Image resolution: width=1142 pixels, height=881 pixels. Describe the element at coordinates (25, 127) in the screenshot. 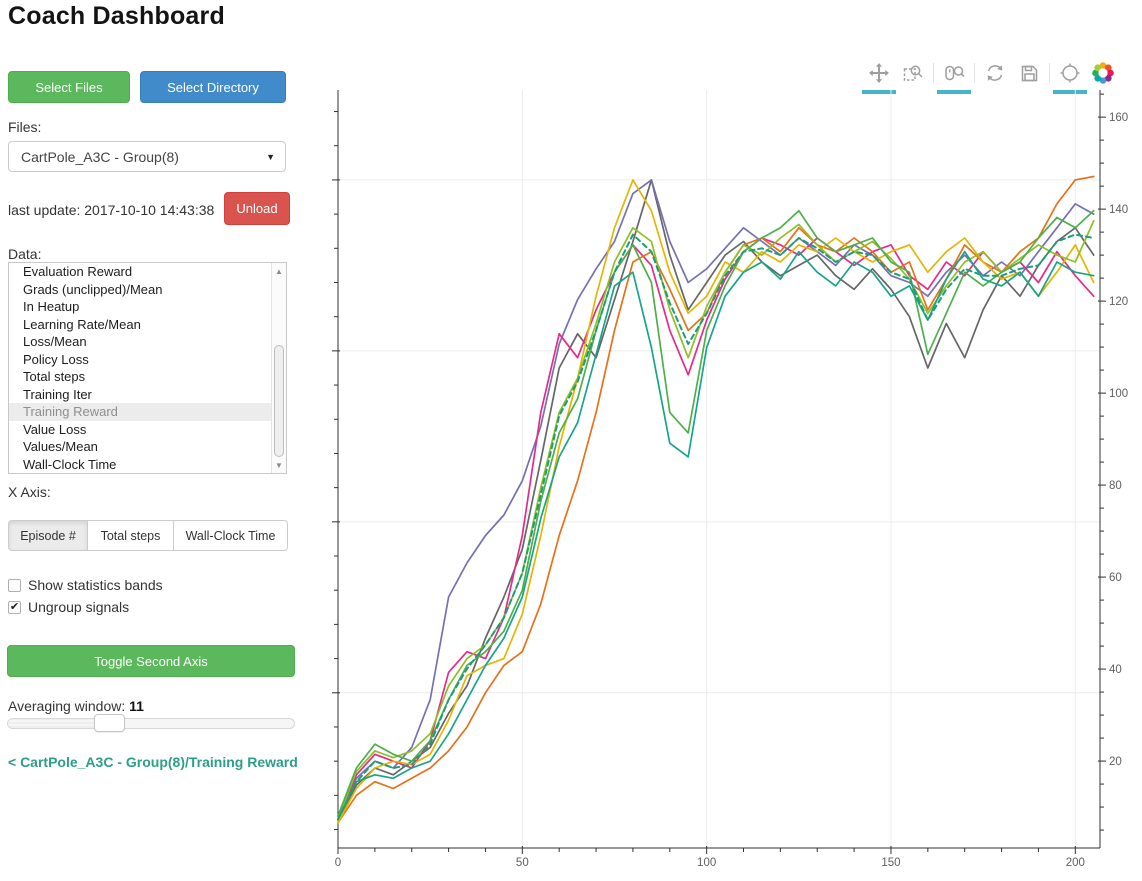

I see `files-label: Files:` at that location.